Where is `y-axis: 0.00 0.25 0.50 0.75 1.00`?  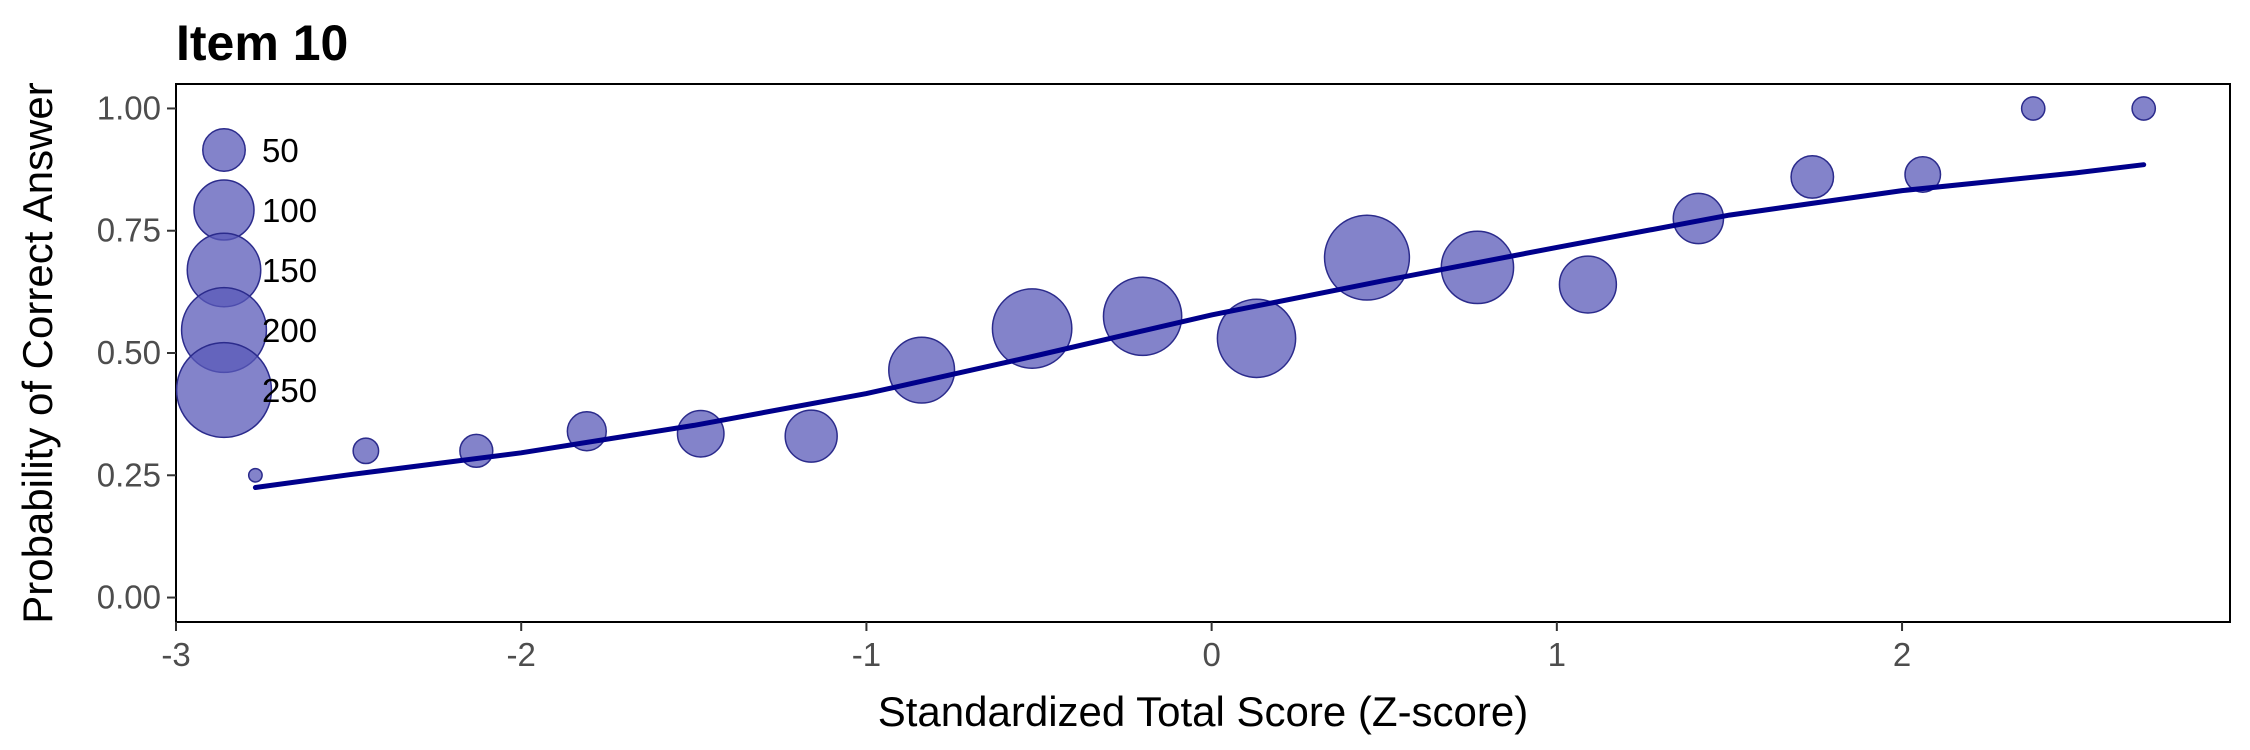
y-axis: 0.00 0.25 0.50 0.75 1.00 is located at coordinates (136, 352).